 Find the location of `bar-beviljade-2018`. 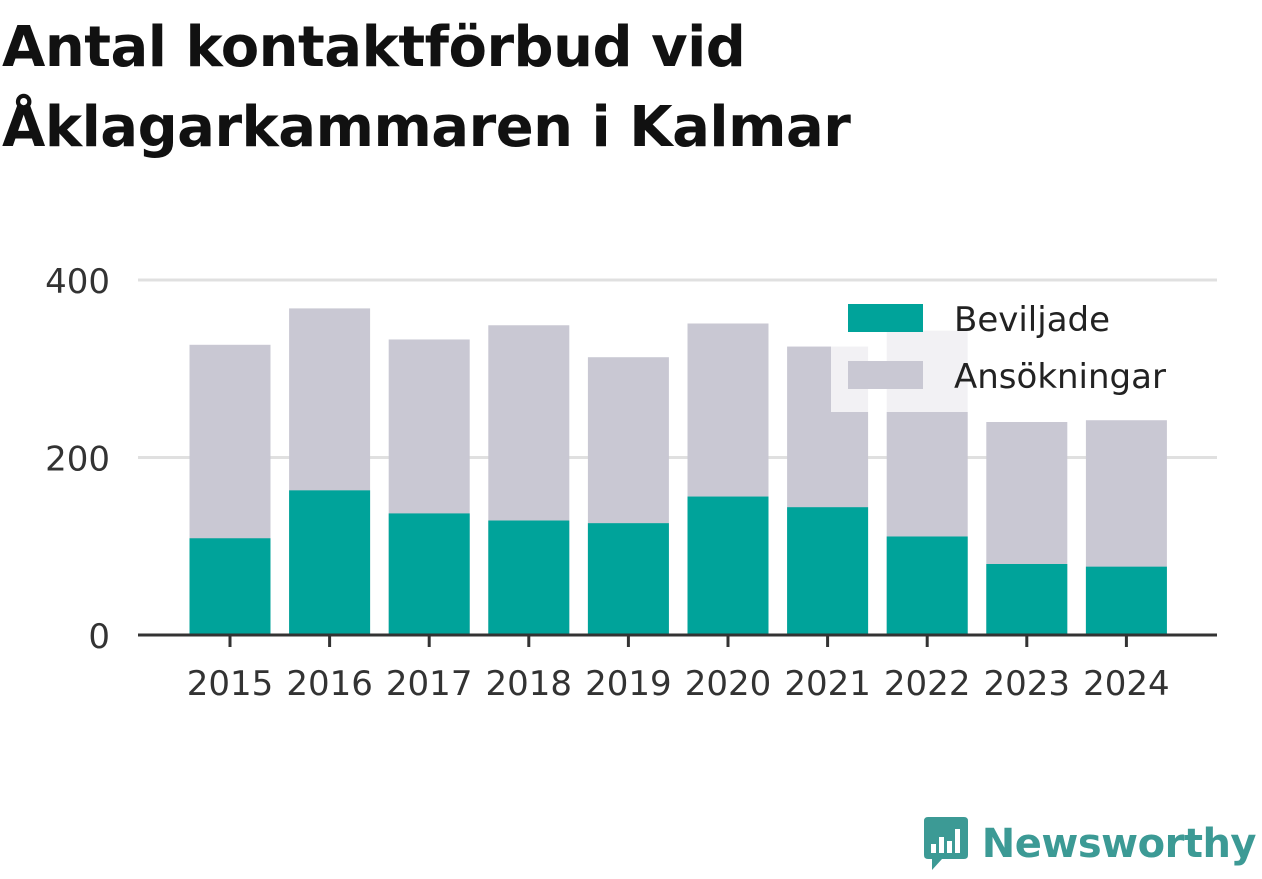

bar-beviljade-2018 is located at coordinates (529, 577).